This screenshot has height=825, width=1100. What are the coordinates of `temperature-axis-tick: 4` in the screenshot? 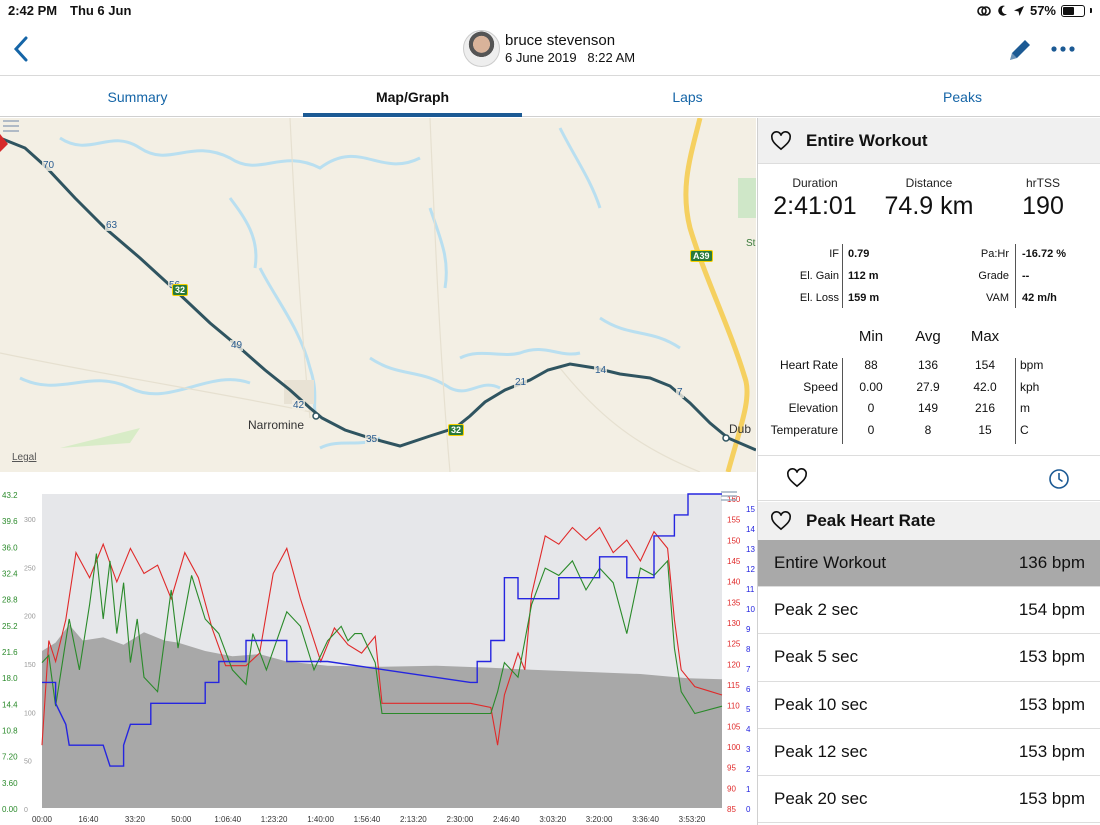 It's located at (748, 729).